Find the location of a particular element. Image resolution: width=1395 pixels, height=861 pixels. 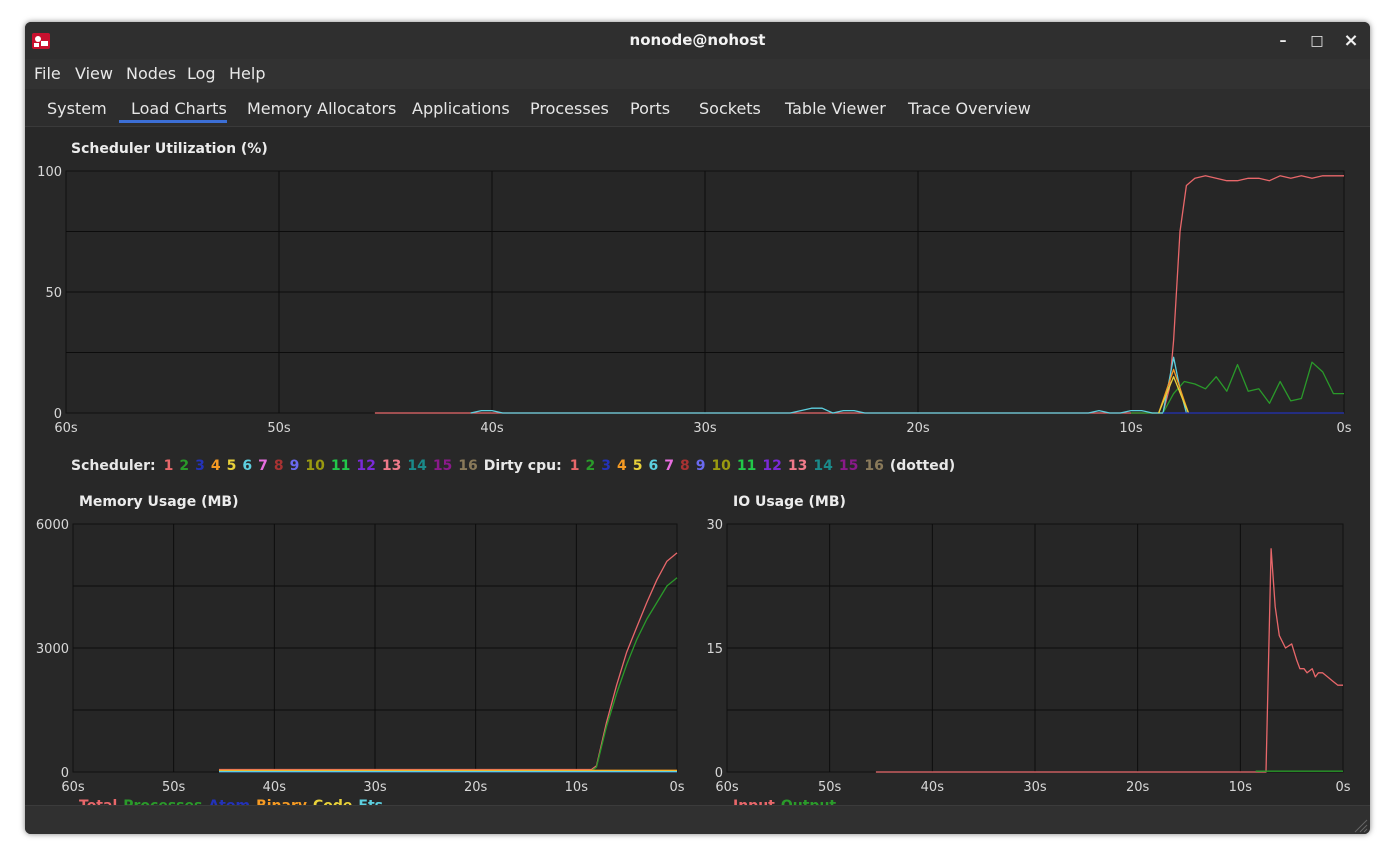

menu-file: File is located at coordinates (47, 73).